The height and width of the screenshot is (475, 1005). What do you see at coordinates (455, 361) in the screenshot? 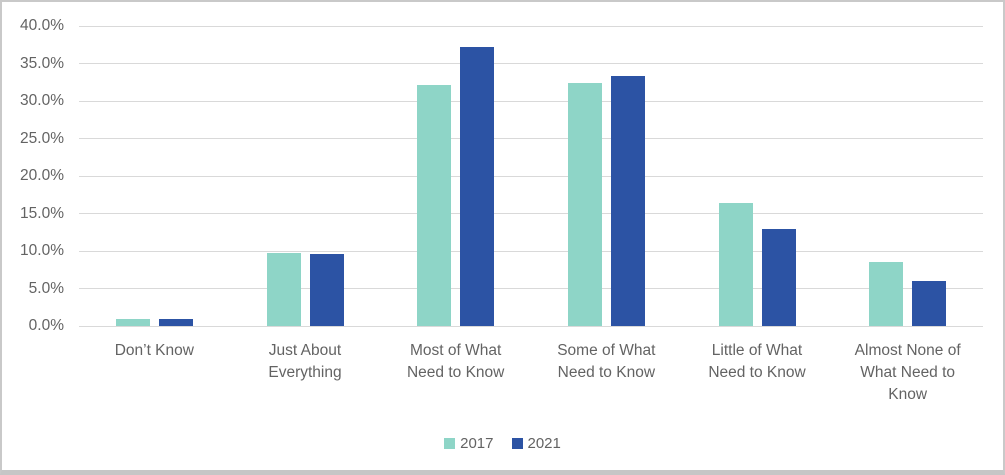
I see `x-axis-category-label: Most of What Need to Know` at bounding box center [455, 361].